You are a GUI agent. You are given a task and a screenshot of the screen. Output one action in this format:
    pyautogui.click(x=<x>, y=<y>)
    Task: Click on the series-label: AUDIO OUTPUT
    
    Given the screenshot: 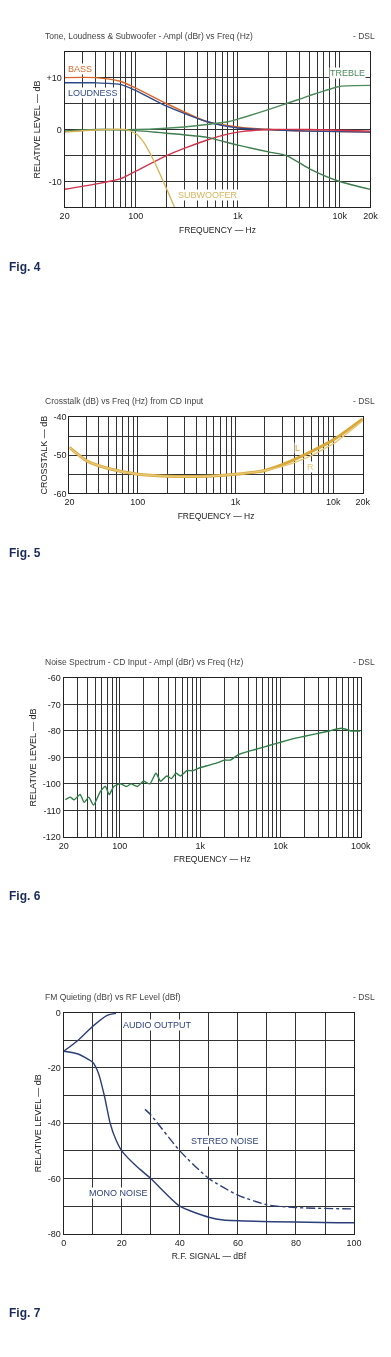 What is the action you would take?
    pyautogui.click(x=157, y=1025)
    